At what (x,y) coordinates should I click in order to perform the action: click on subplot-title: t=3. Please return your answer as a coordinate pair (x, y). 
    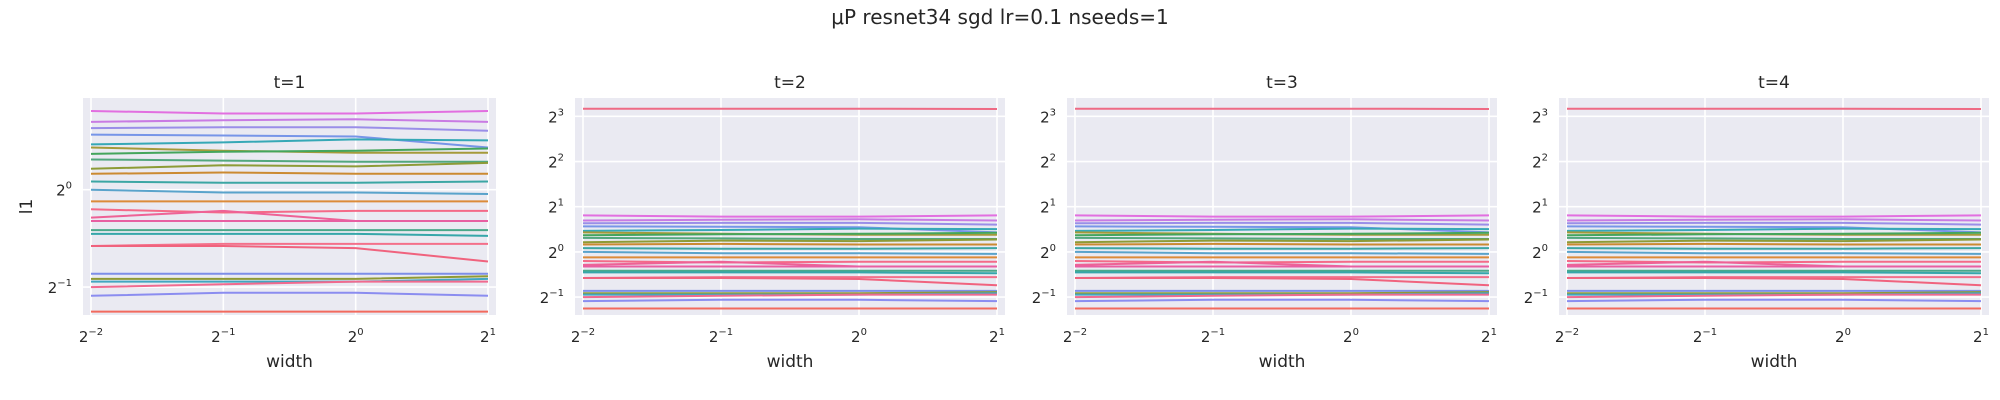
    Looking at the image, I should click on (1282, 83).